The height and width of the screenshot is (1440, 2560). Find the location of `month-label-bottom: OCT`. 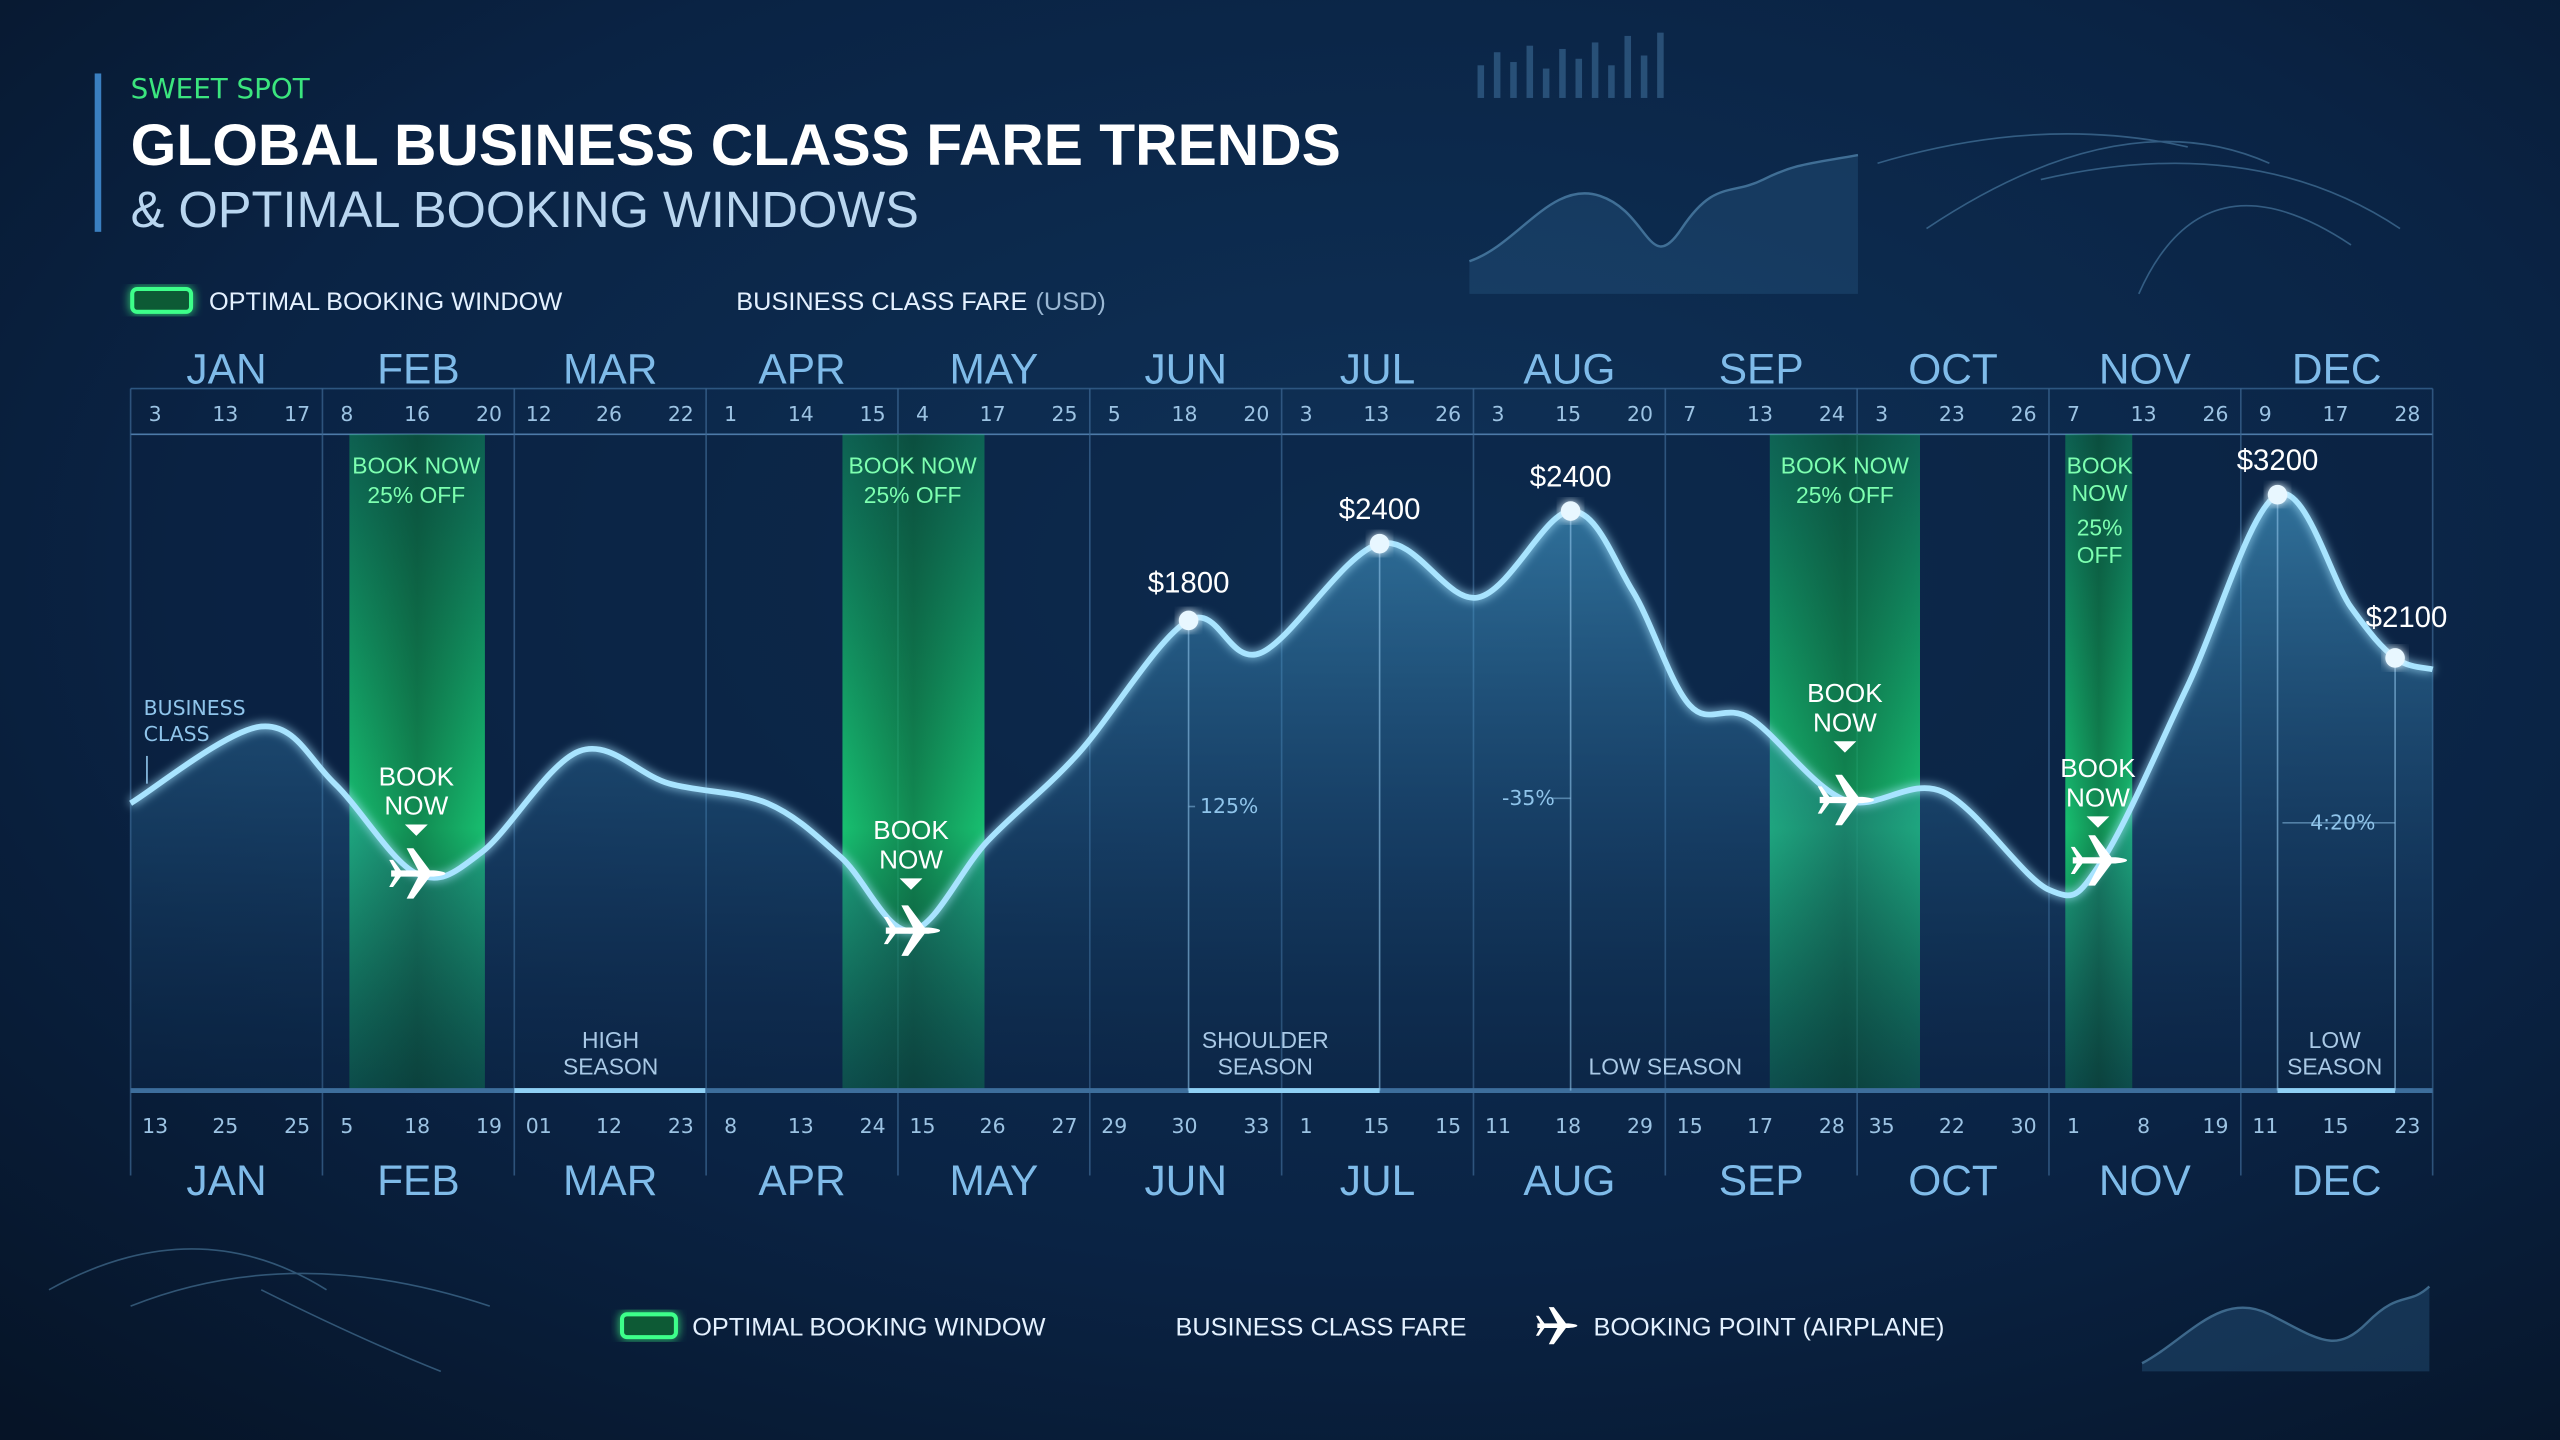

month-label-bottom: OCT is located at coordinates (1953, 1180).